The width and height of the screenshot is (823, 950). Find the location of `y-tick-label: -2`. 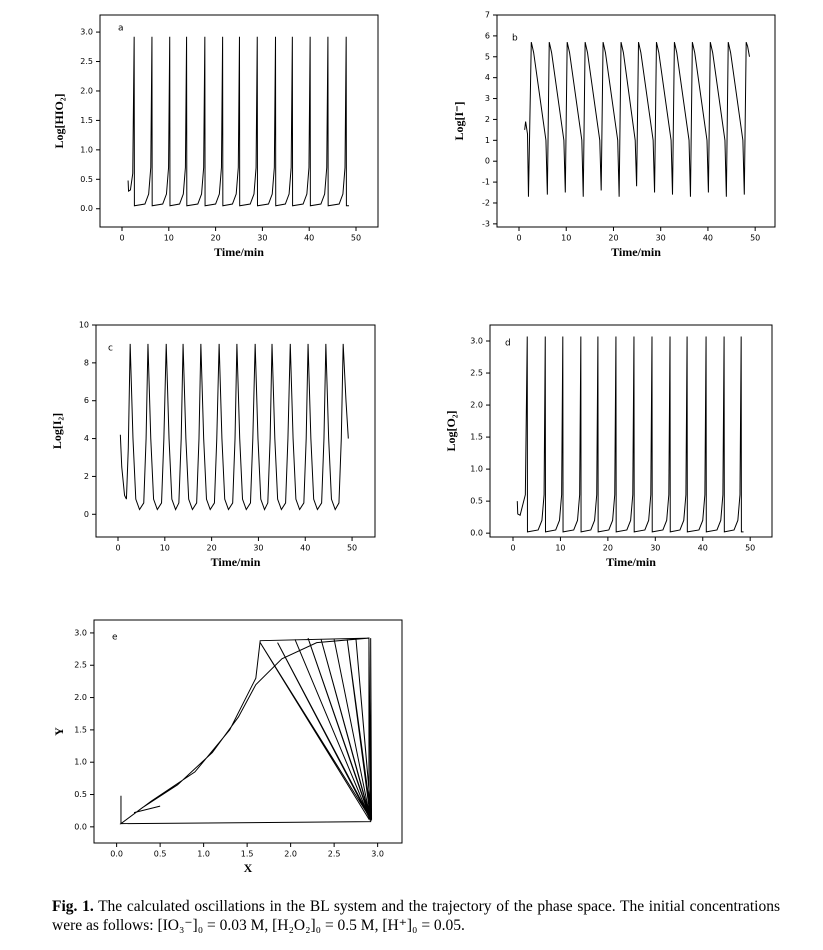

y-tick-label: -2 is located at coordinates (486, 202).